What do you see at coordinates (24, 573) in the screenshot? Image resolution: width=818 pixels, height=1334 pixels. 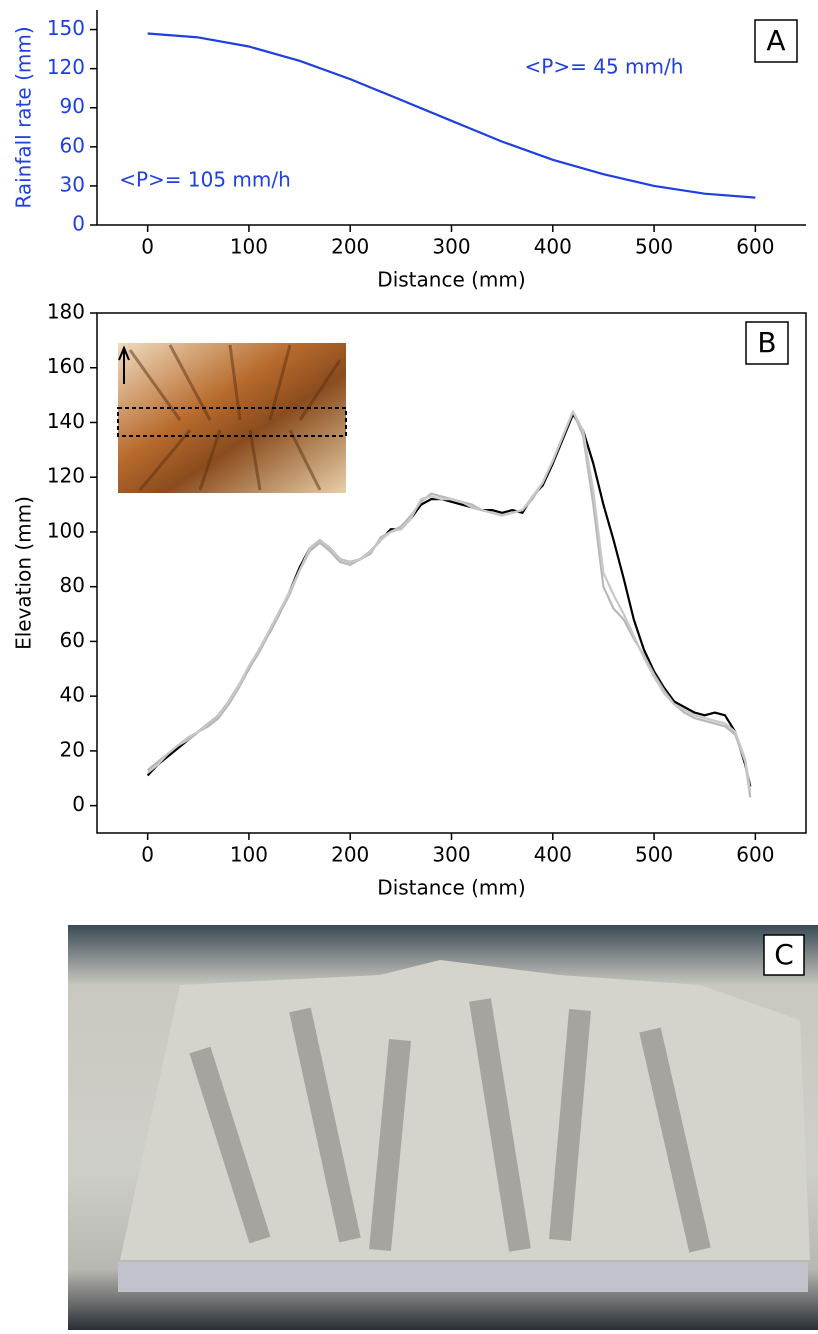 I see `y-axis-label: Elevation (mm)` at bounding box center [24, 573].